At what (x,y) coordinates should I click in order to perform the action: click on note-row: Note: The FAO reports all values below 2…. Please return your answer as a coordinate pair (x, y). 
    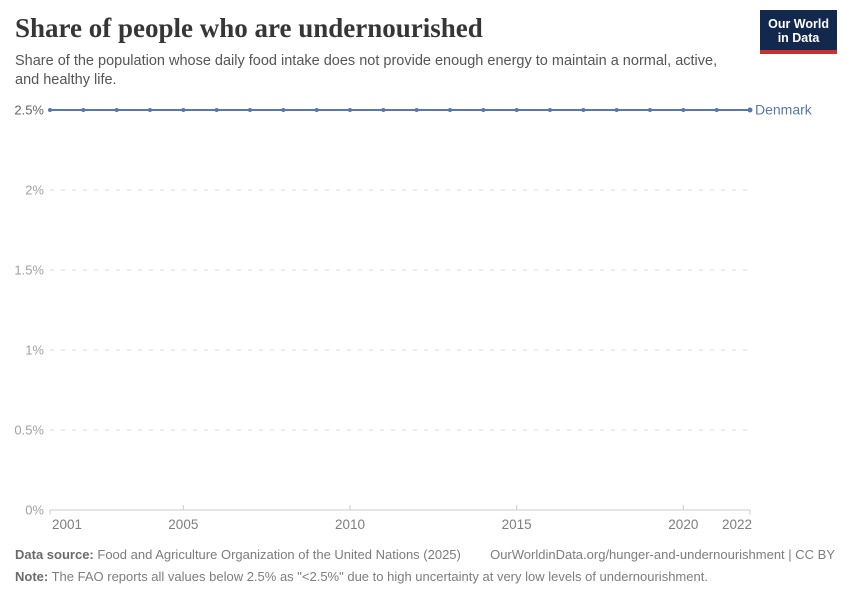
    Looking at the image, I should click on (425, 576).